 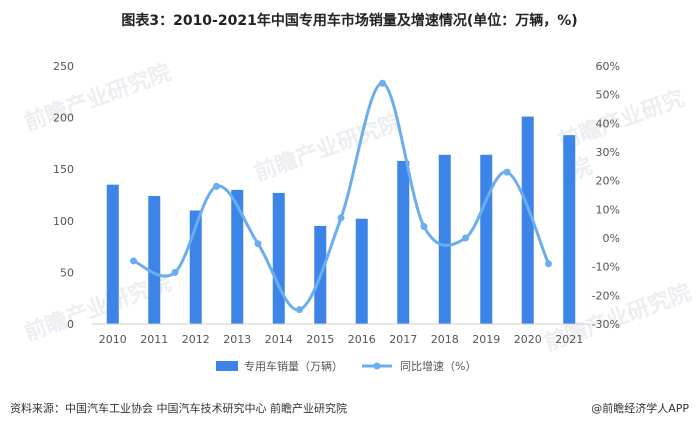 I want to click on y-left-tick-label: 100, so click(x=63, y=221).